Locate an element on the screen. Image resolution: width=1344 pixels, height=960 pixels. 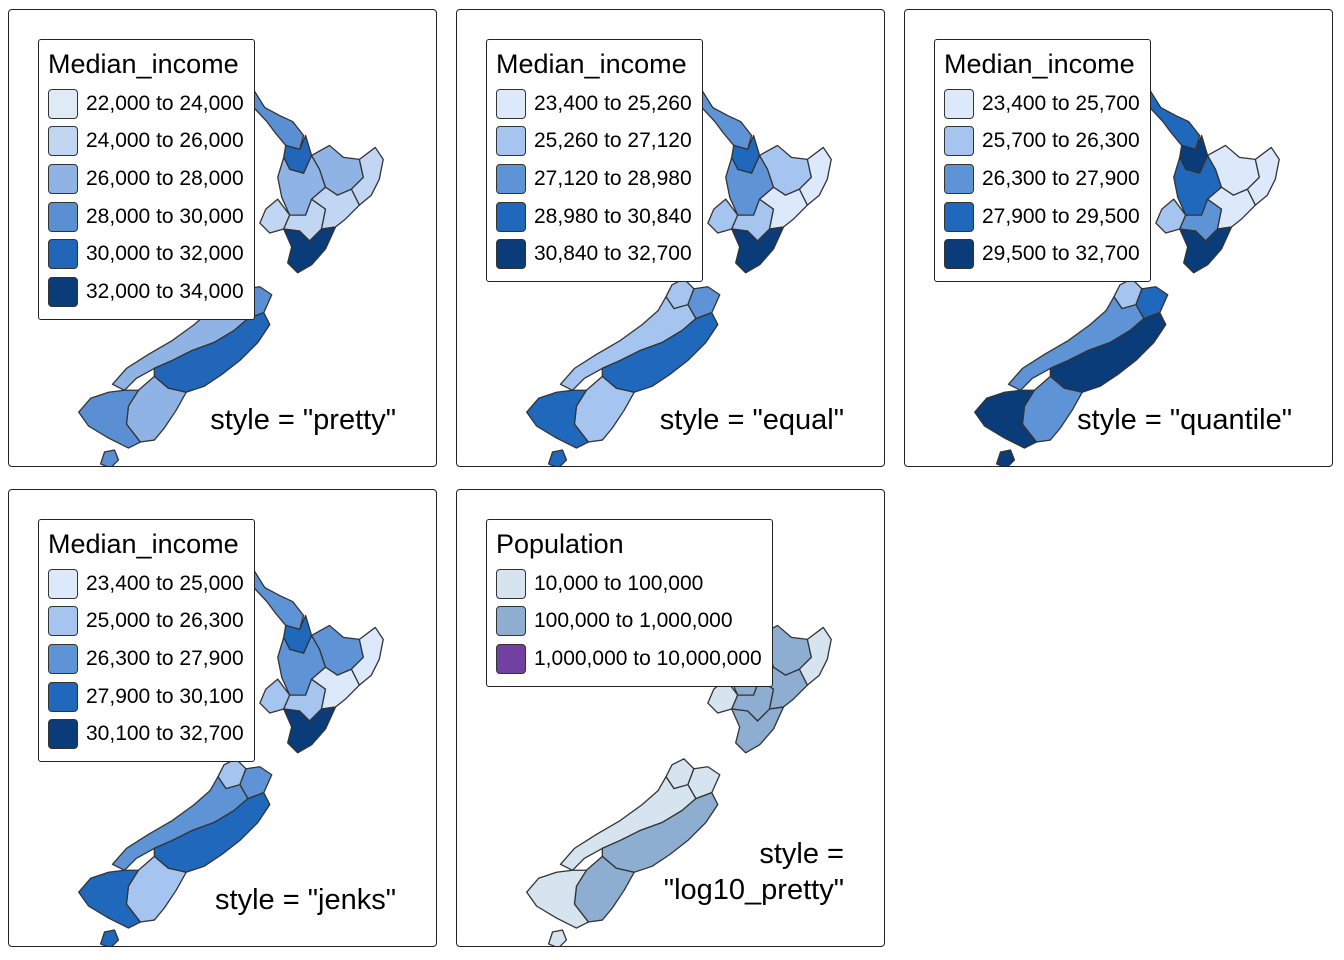
legend-item: 25,700 to 26,300 is located at coordinates (1042, 142).